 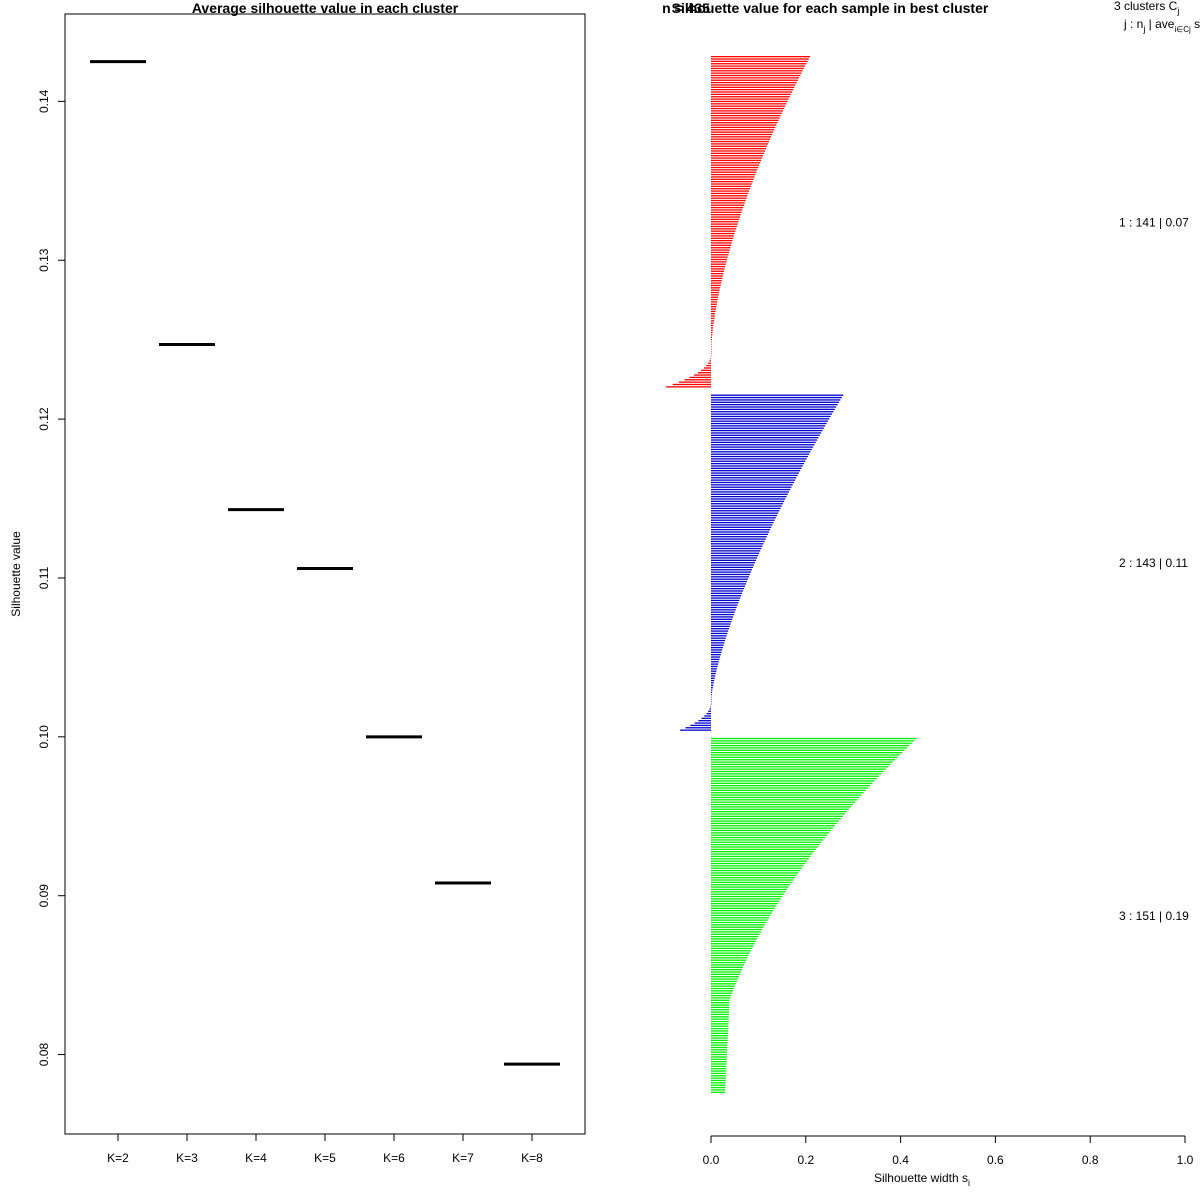 I want to click on left-chart-title: Average silhouette value in each cluster, so click(x=325, y=8).